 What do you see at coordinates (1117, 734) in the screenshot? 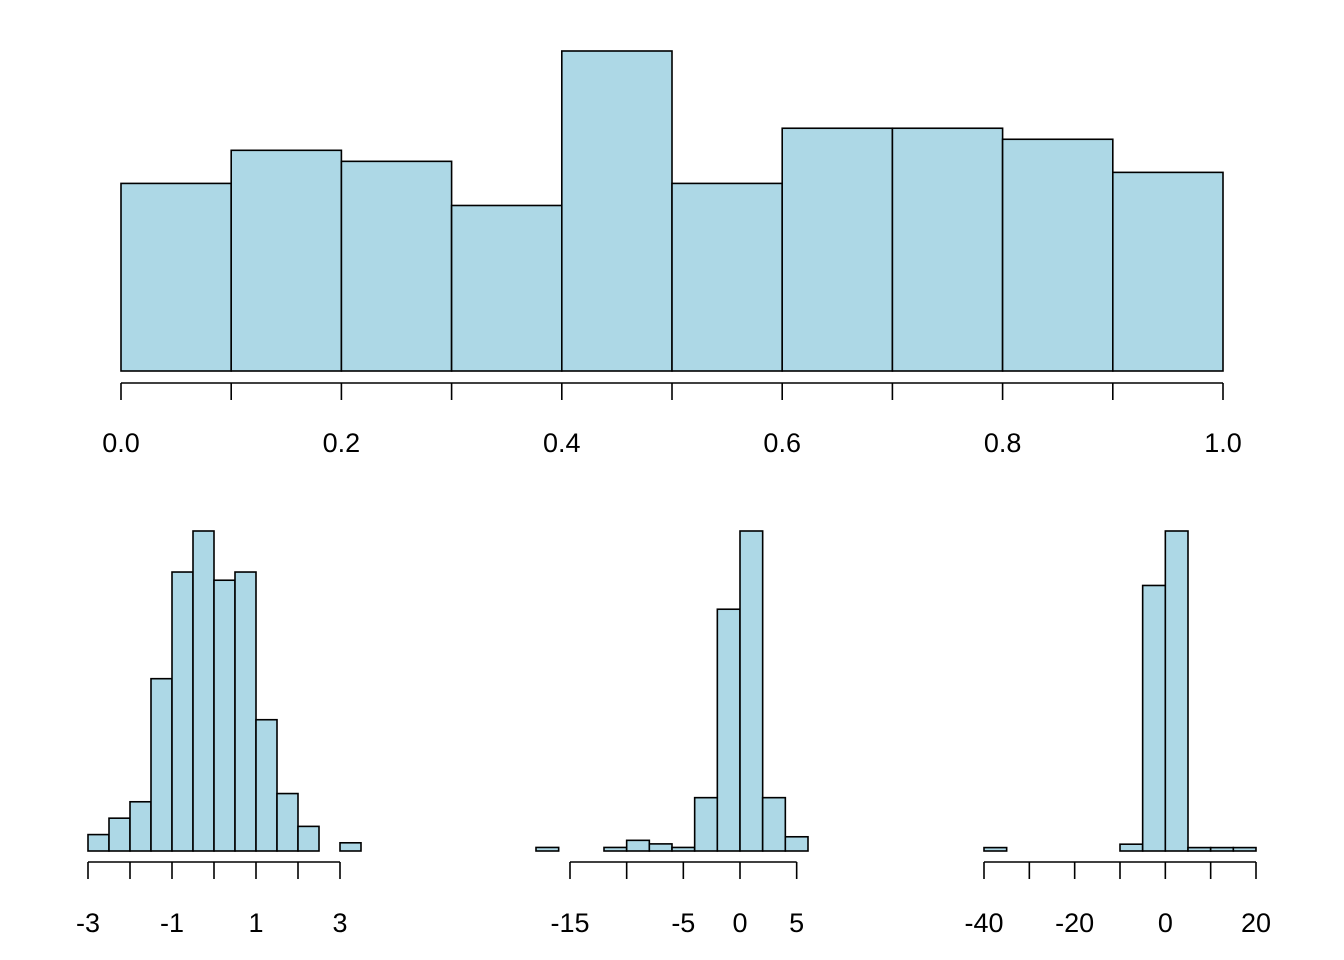
I see `histogram-heavy-tail-panel: -40 -20 0 20` at bounding box center [1117, 734].